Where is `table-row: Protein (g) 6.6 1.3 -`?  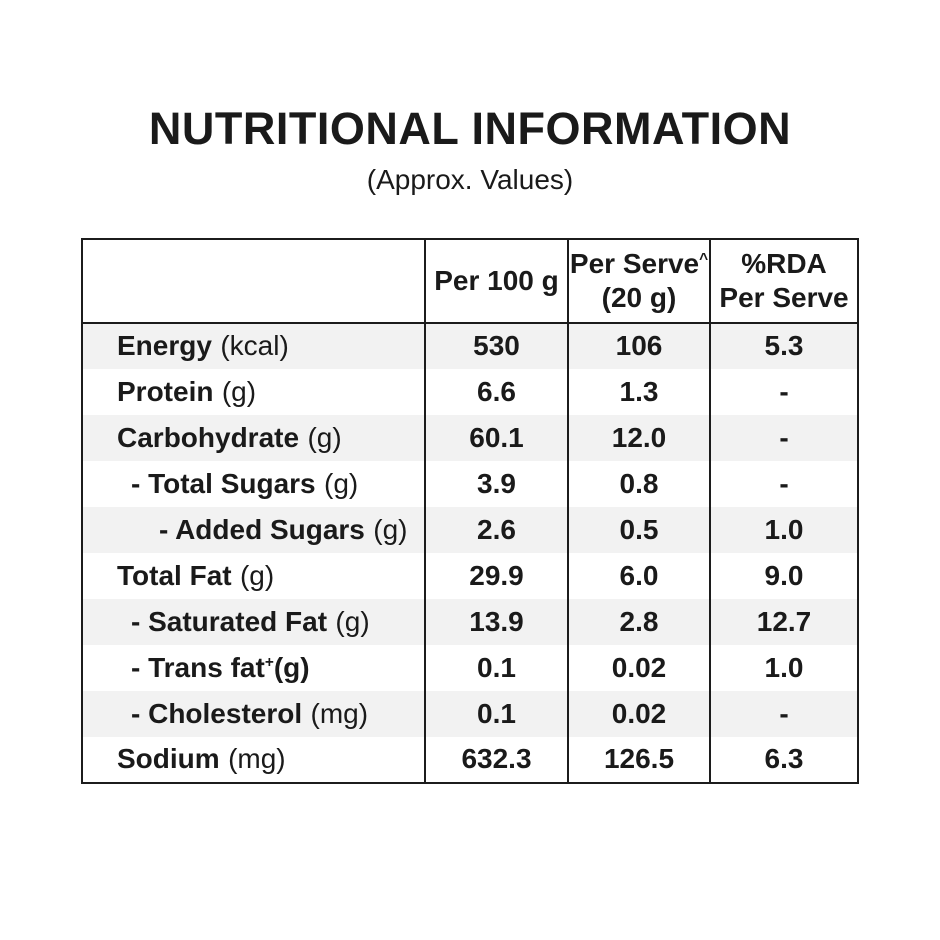 table-row: Protein (g) 6.6 1.3 - is located at coordinates (470, 391).